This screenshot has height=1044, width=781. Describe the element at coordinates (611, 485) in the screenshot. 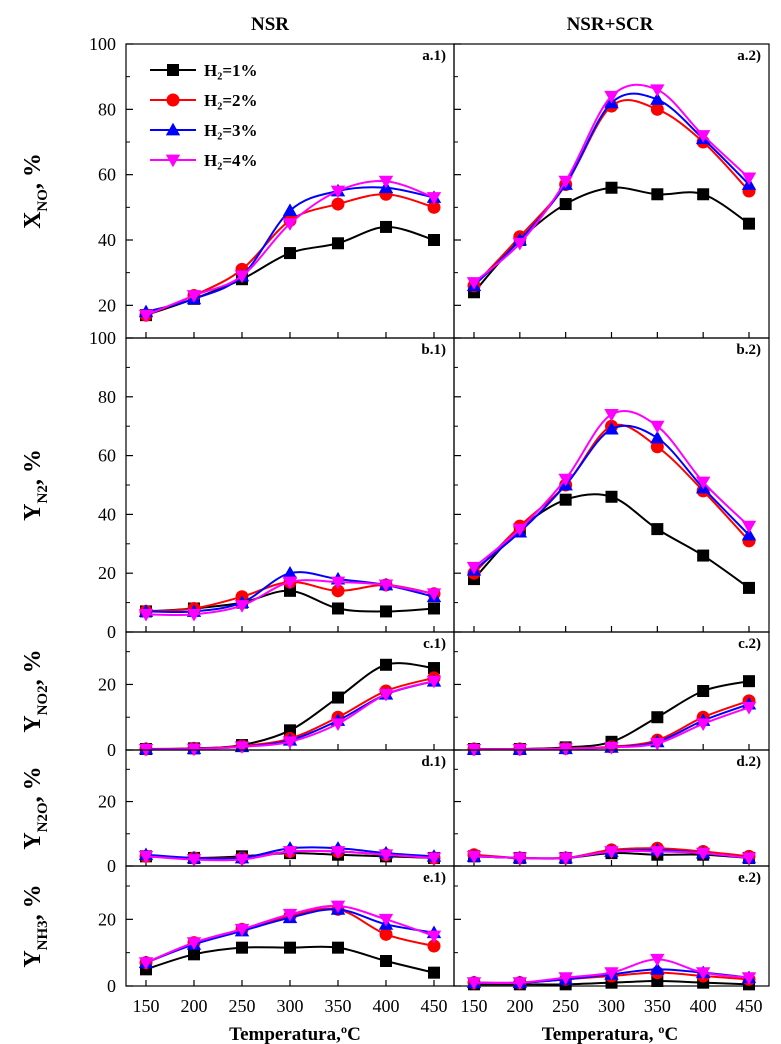

I see `panel-b2-frame` at that location.